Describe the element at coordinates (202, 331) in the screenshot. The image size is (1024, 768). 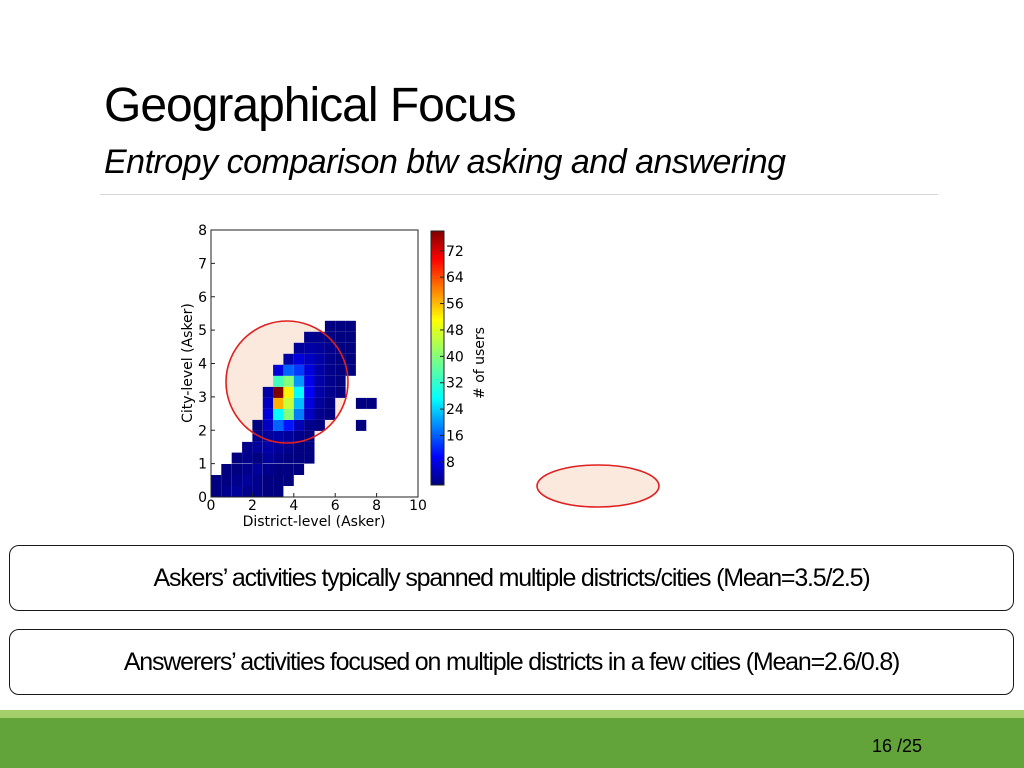
I see `y-tick-label: 5` at that location.